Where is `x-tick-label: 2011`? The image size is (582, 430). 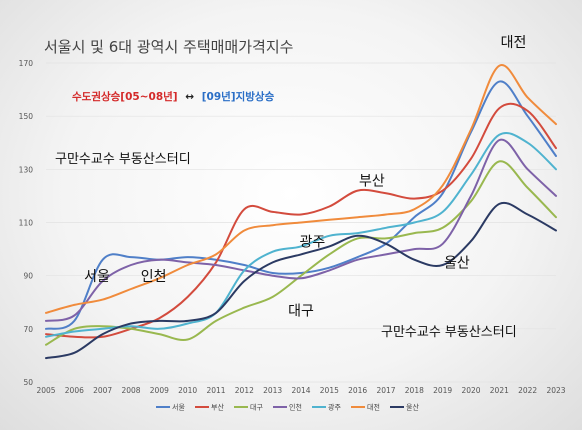
x-tick-label: 2011 is located at coordinates (215, 390).